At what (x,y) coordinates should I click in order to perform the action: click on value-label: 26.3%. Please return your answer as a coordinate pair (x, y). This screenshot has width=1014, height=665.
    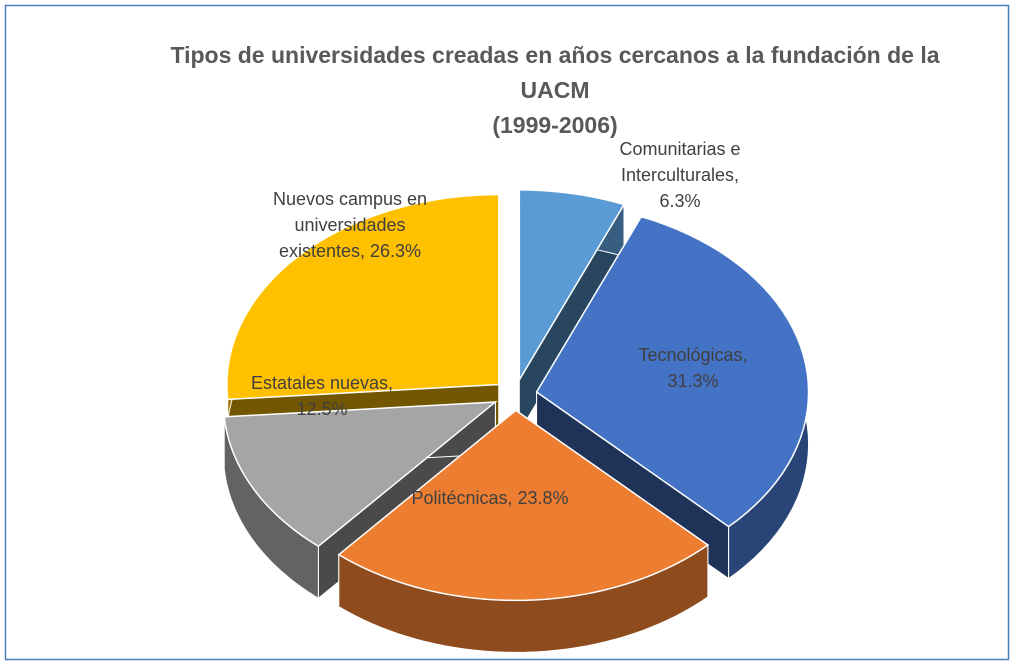
    Looking at the image, I should click on (396, 251).